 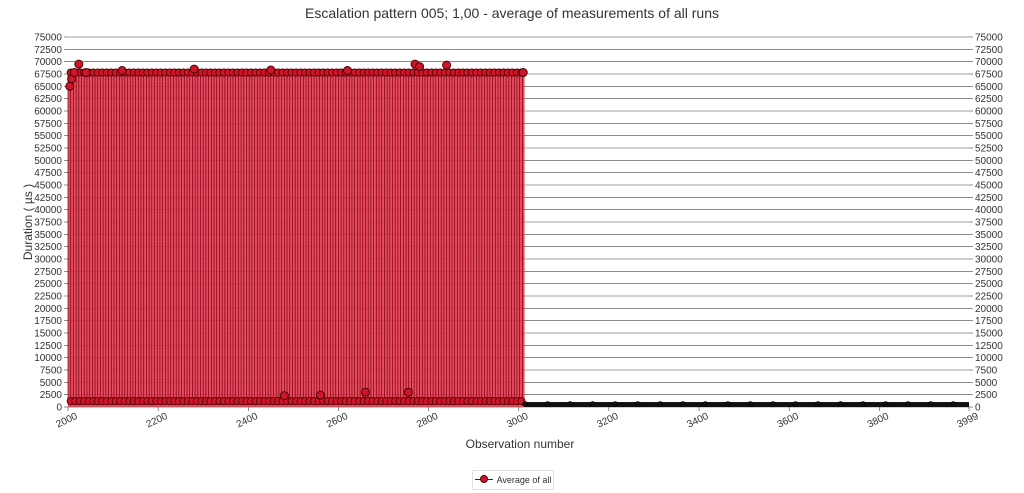 I want to click on x-tick-label: 3999, so click(x=968, y=421).